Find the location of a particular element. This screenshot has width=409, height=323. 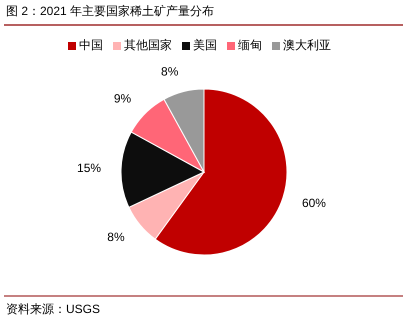

legend-label: 其他国家 is located at coordinates (148, 45).